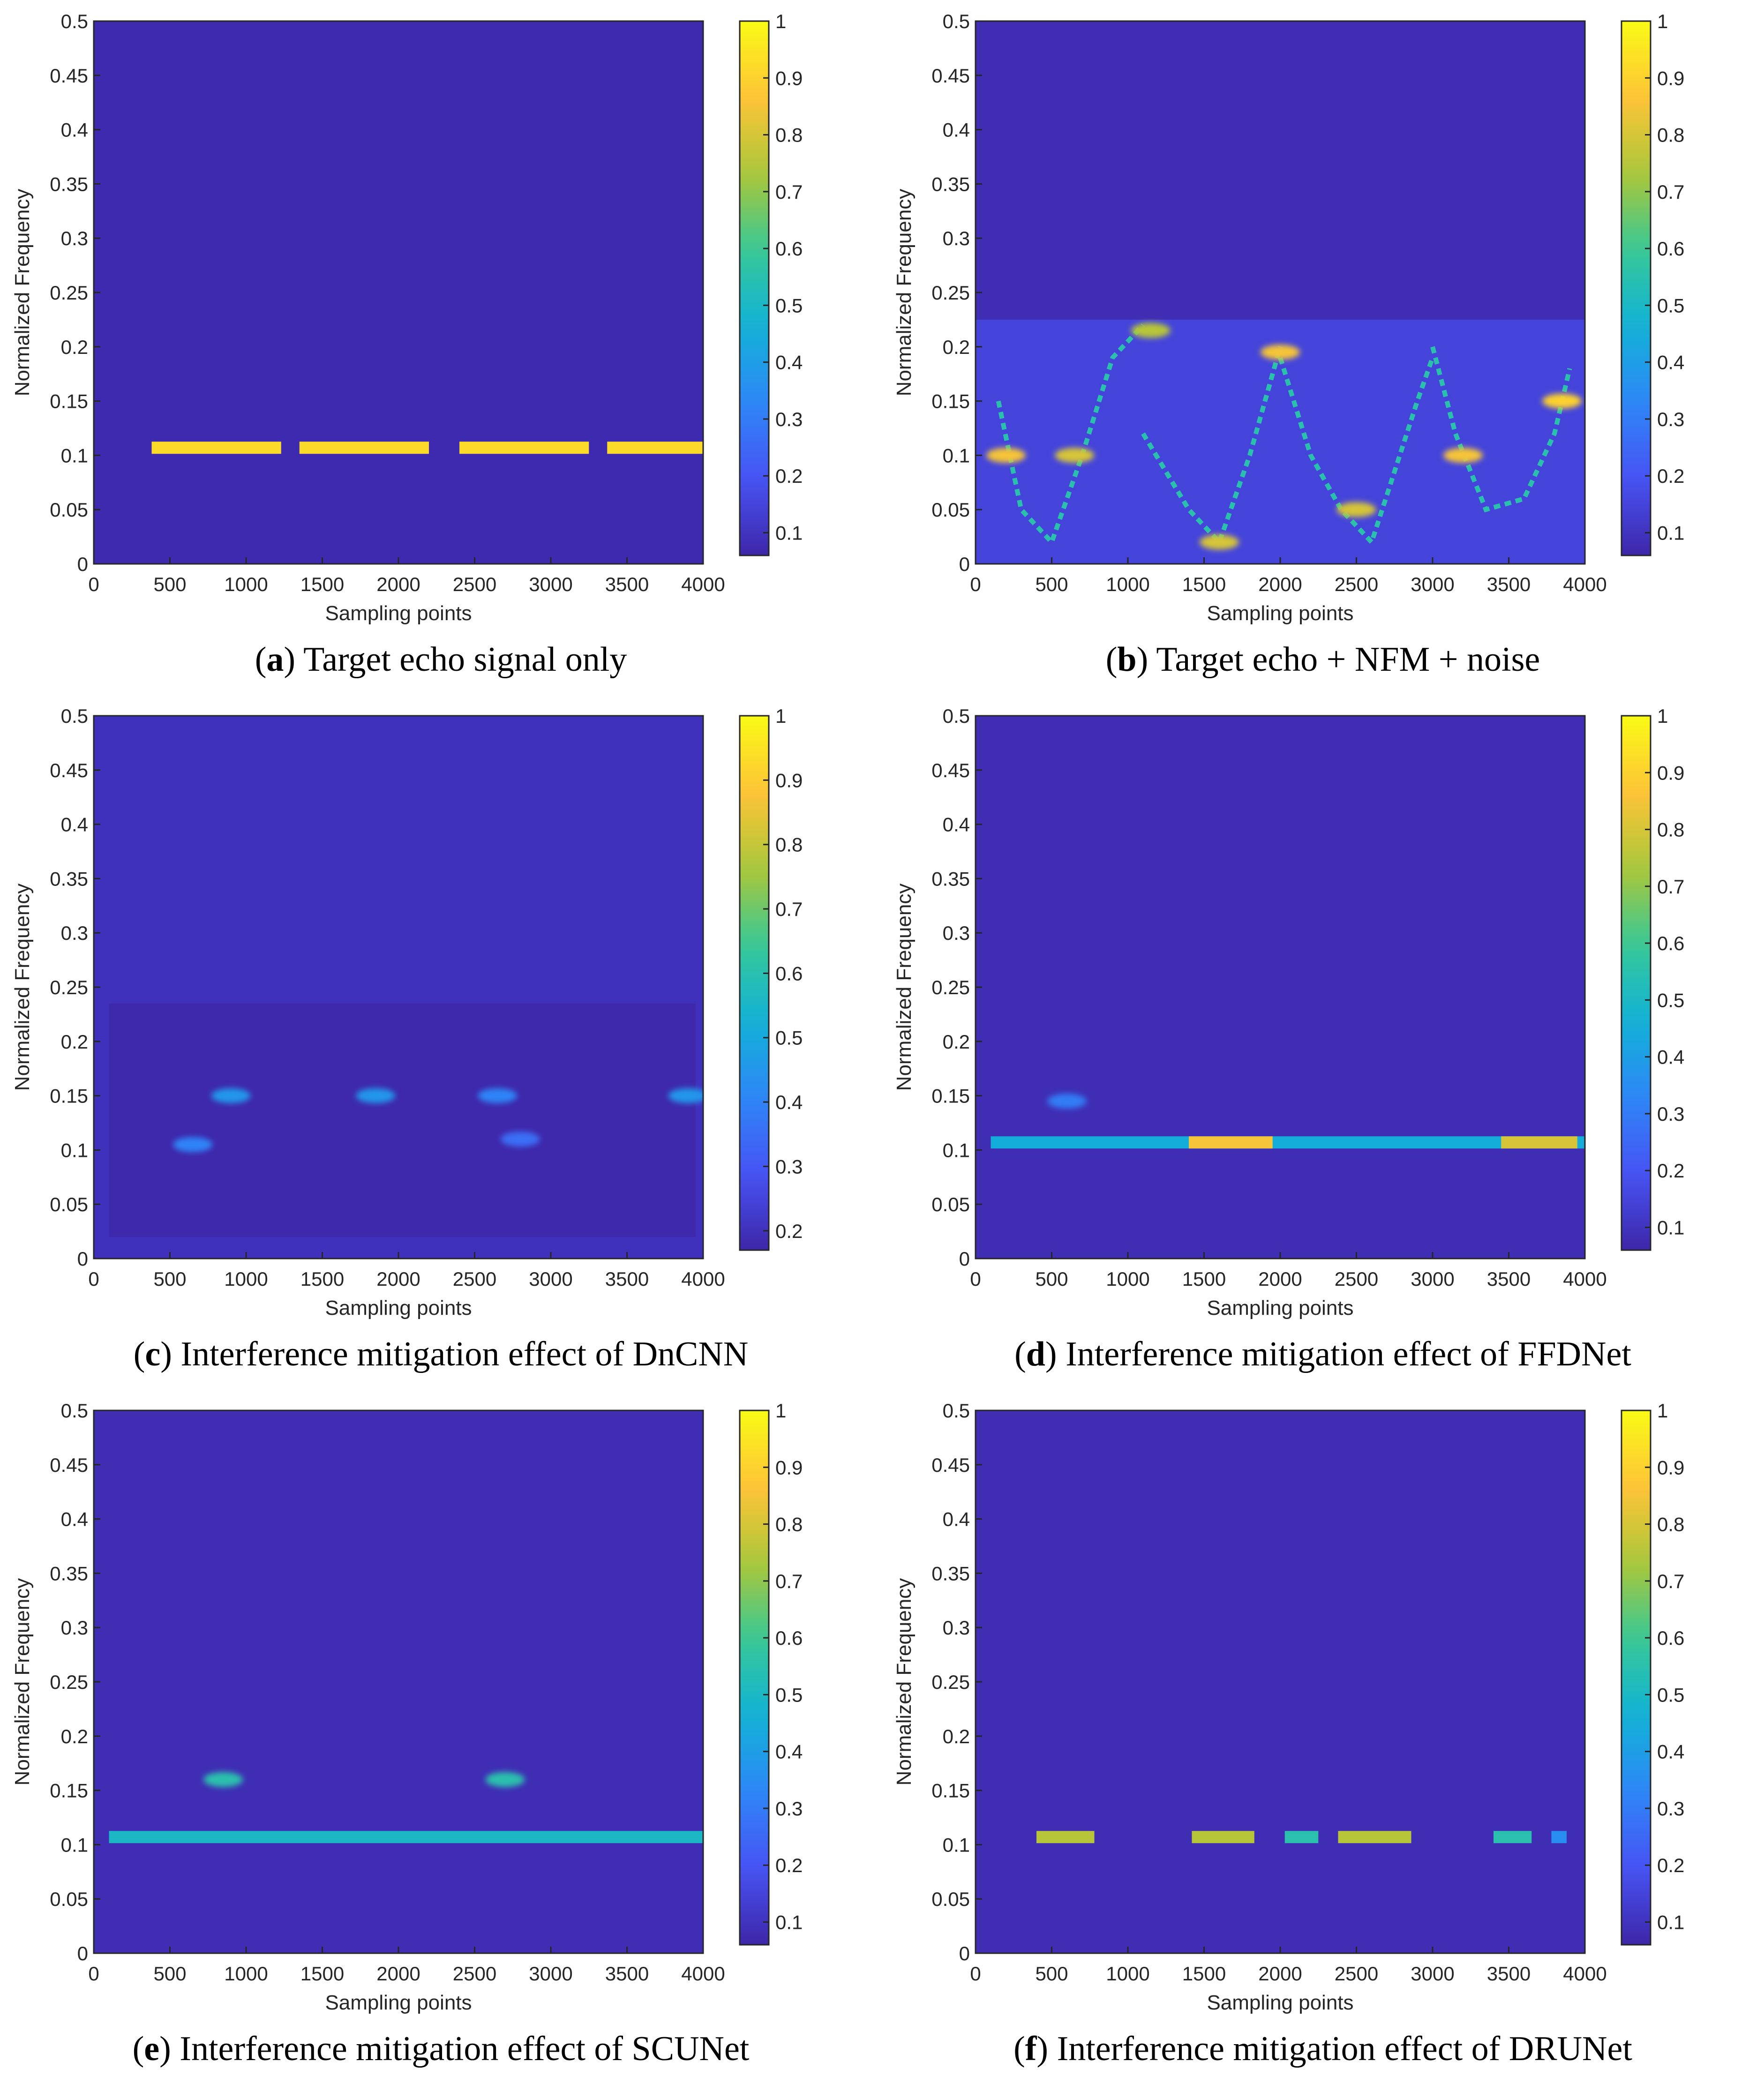 This screenshot has height=2084, width=1764. What do you see at coordinates (1280, 292) in the screenshot?
I see `heatmap-area` at bounding box center [1280, 292].